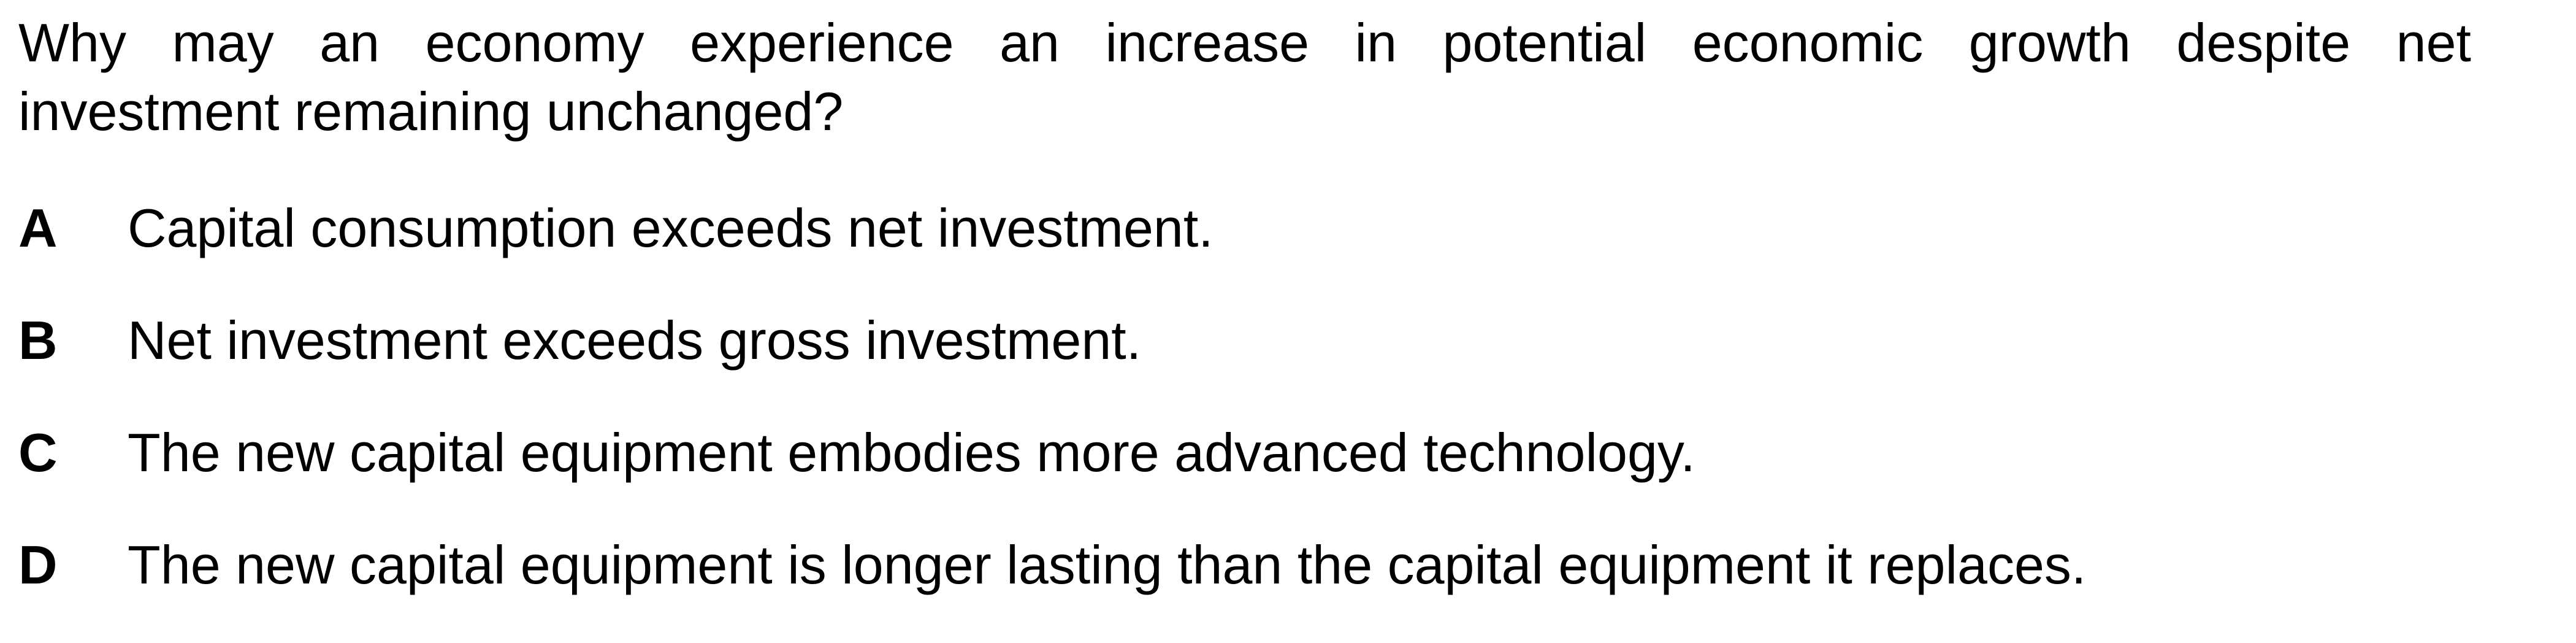 The image size is (2576, 643). I want to click on question-line-2: investment remaining unchanged?, so click(431, 111).